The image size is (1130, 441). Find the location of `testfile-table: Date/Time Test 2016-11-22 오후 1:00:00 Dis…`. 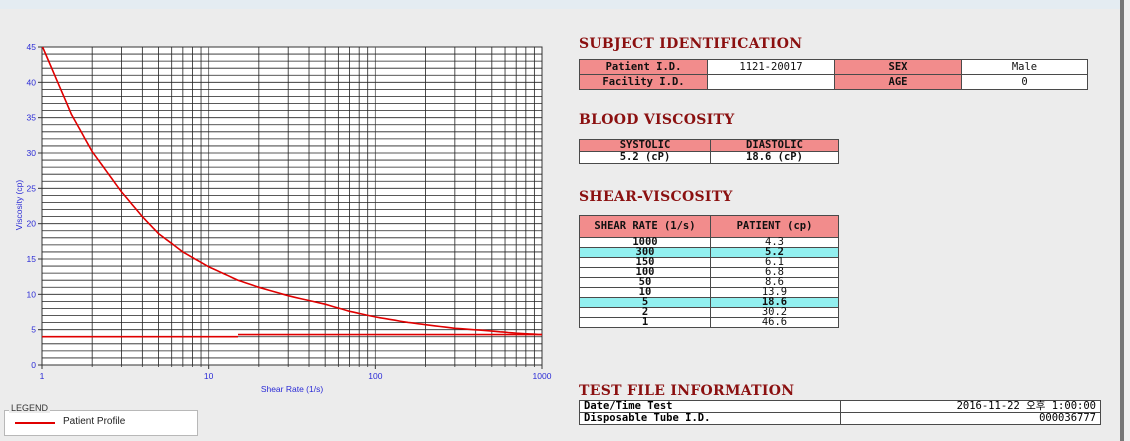

testfile-table: Date/Time Test 2016-11-22 오후 1:00:00 Dis… is located at coordinates (840, 412).